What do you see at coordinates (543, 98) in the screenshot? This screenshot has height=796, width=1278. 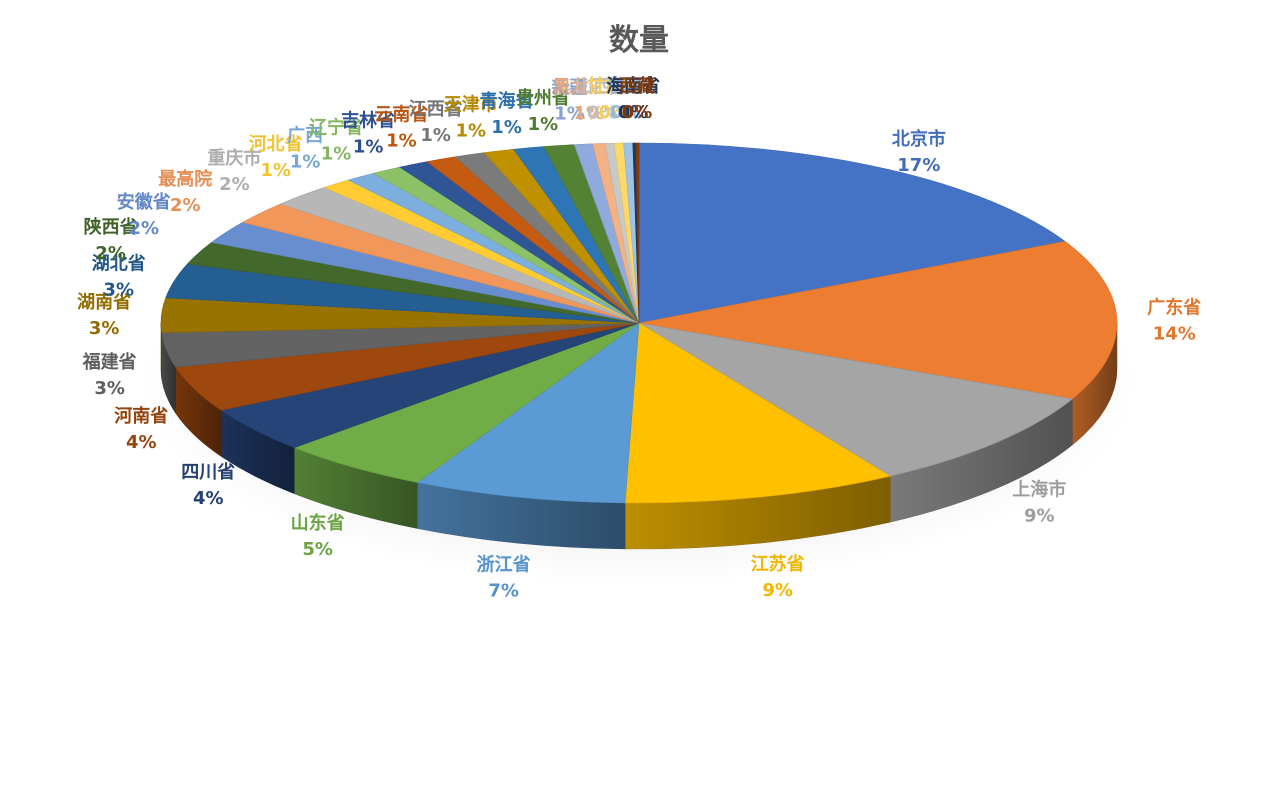 I see `slice-label-23: 贵州省` at bounding box center [543, 98].